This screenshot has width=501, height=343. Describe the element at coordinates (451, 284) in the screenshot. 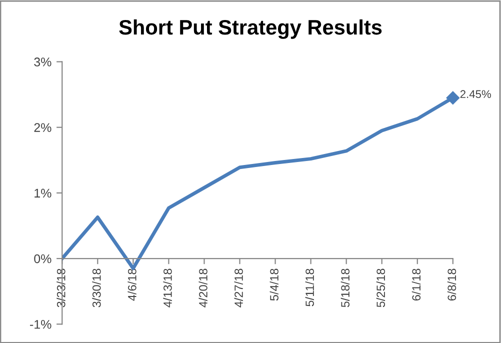

I see `x-tick-label: 6/8/18` at that location.